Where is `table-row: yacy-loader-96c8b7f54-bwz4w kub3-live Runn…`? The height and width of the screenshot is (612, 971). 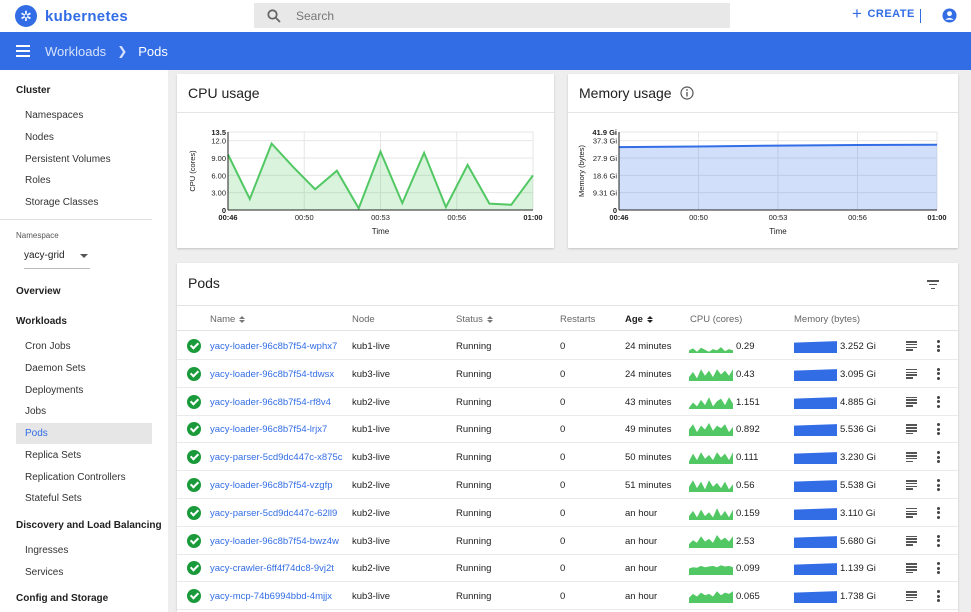
table-row: yacy-loader-96c8b7f54-bwz4w kub3-live Runn… is located at coordinates (567, 541).